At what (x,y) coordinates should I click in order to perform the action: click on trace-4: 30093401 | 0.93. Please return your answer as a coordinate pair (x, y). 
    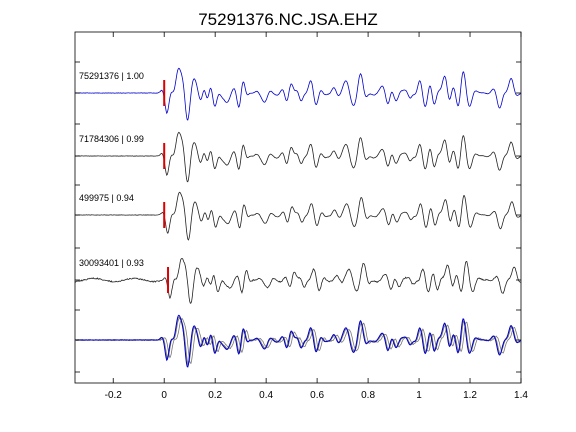
    Looking at the image, I should click on (298, 281).